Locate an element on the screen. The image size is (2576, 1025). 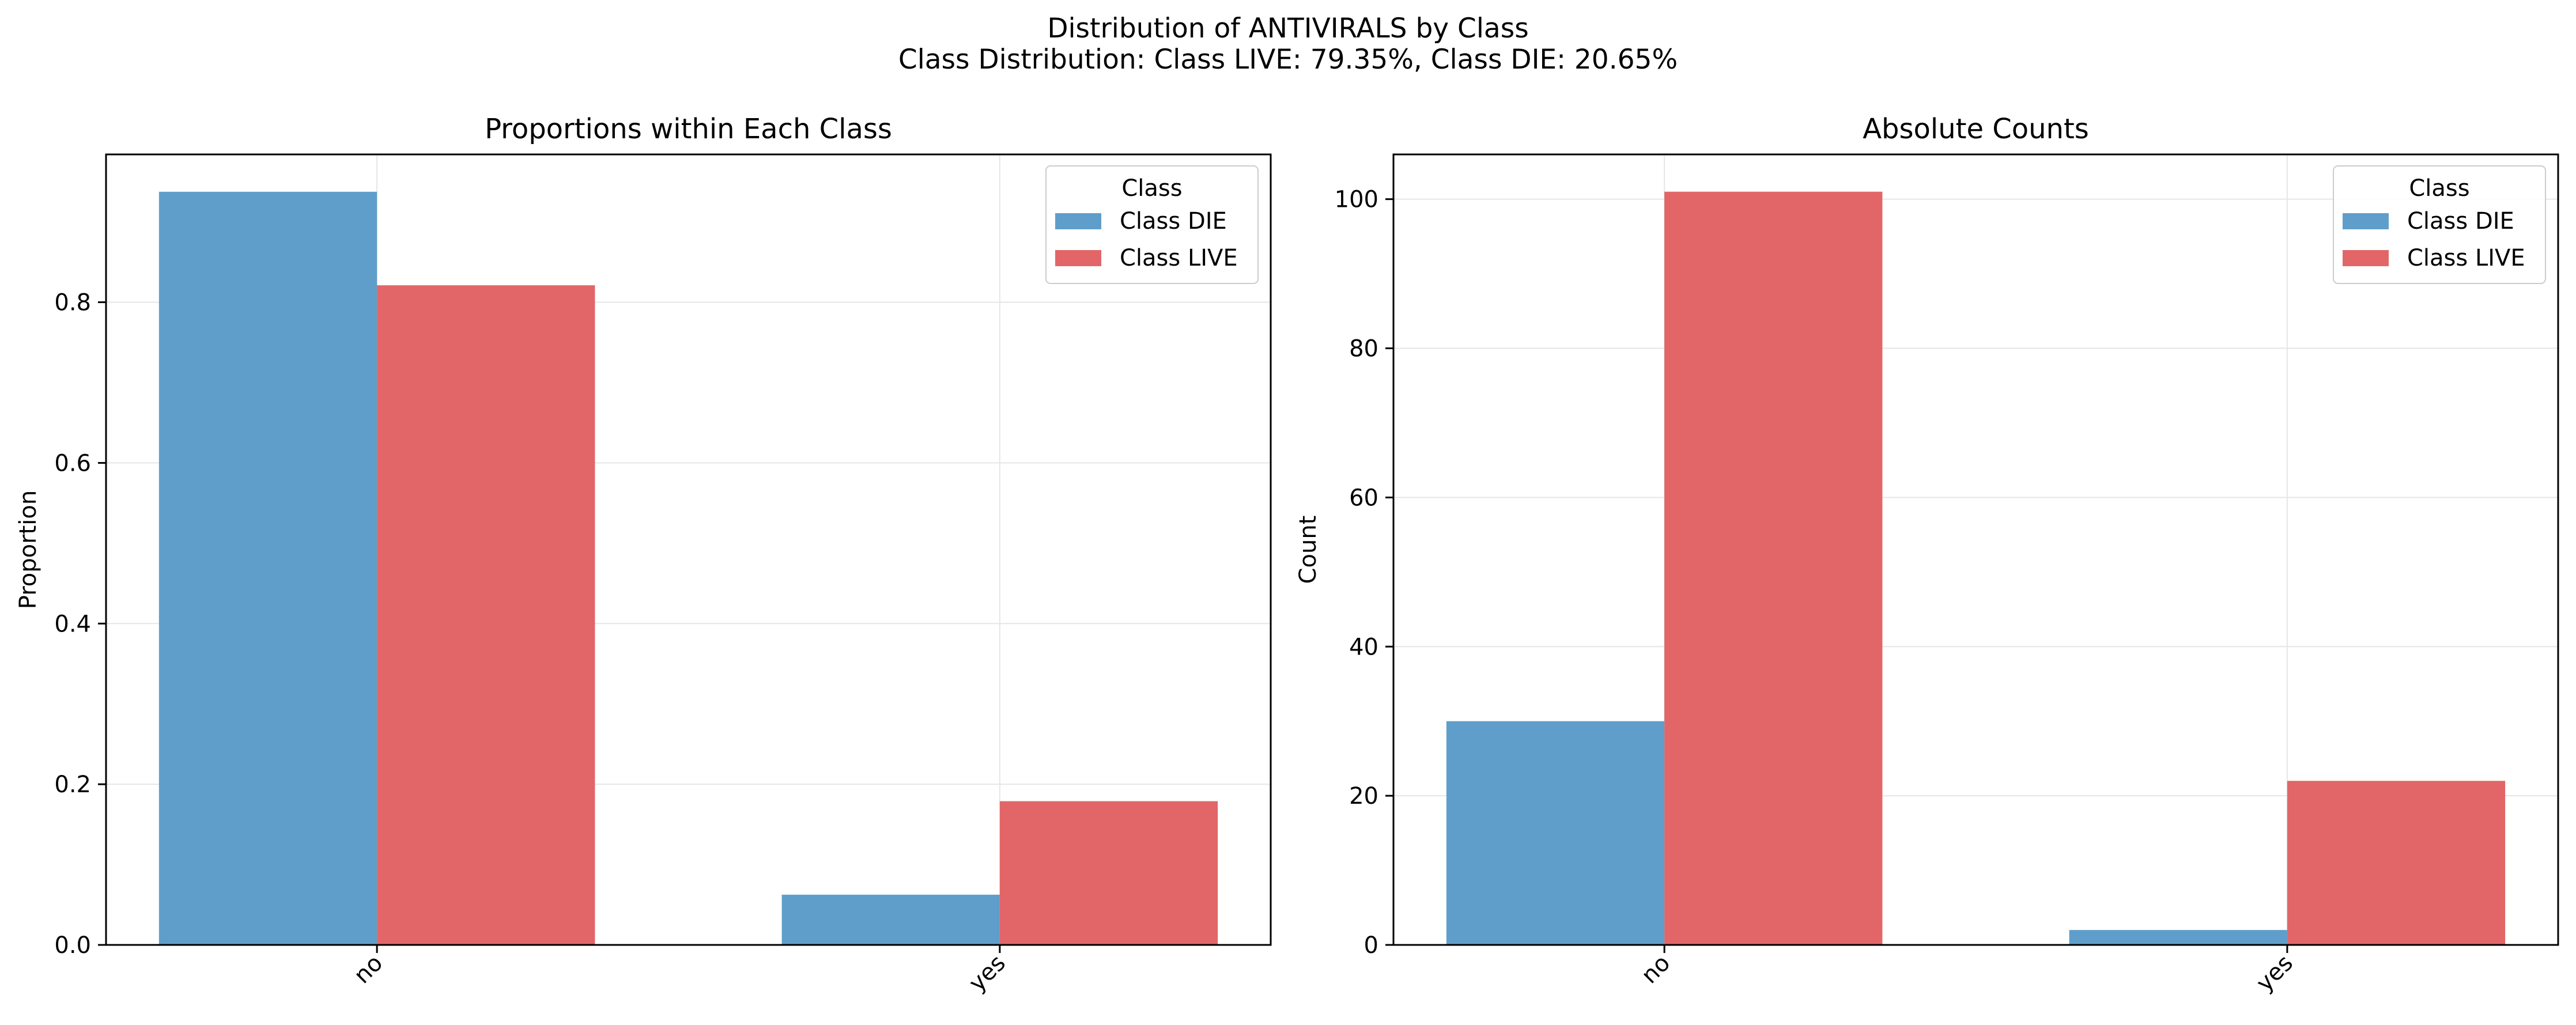
y-tick-label: 0.4 is located at coordinates (72, 624).